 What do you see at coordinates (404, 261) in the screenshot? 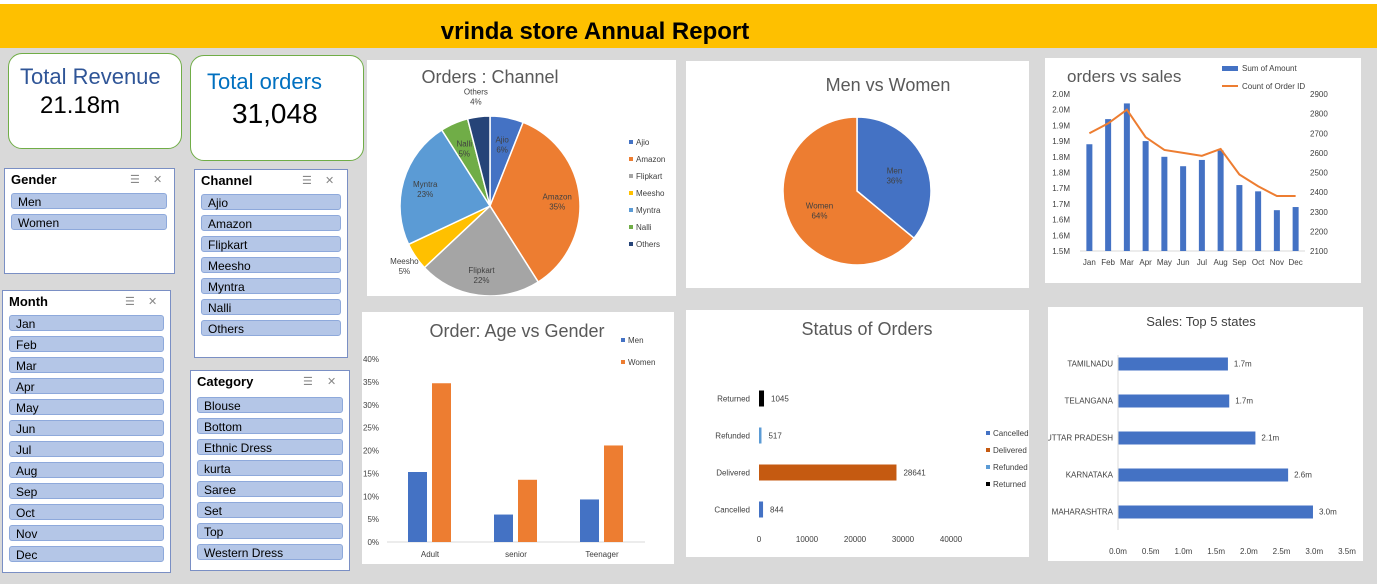
I see `pie-label-name-meesho: Meesho` at bounding box center [404, 261].